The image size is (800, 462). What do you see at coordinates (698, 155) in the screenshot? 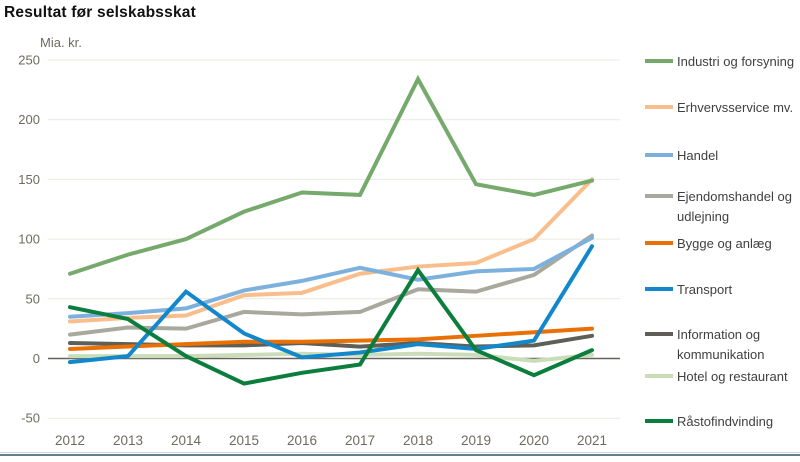
I see `legend-label-handel: Handel` at bounding box center [698, 155].